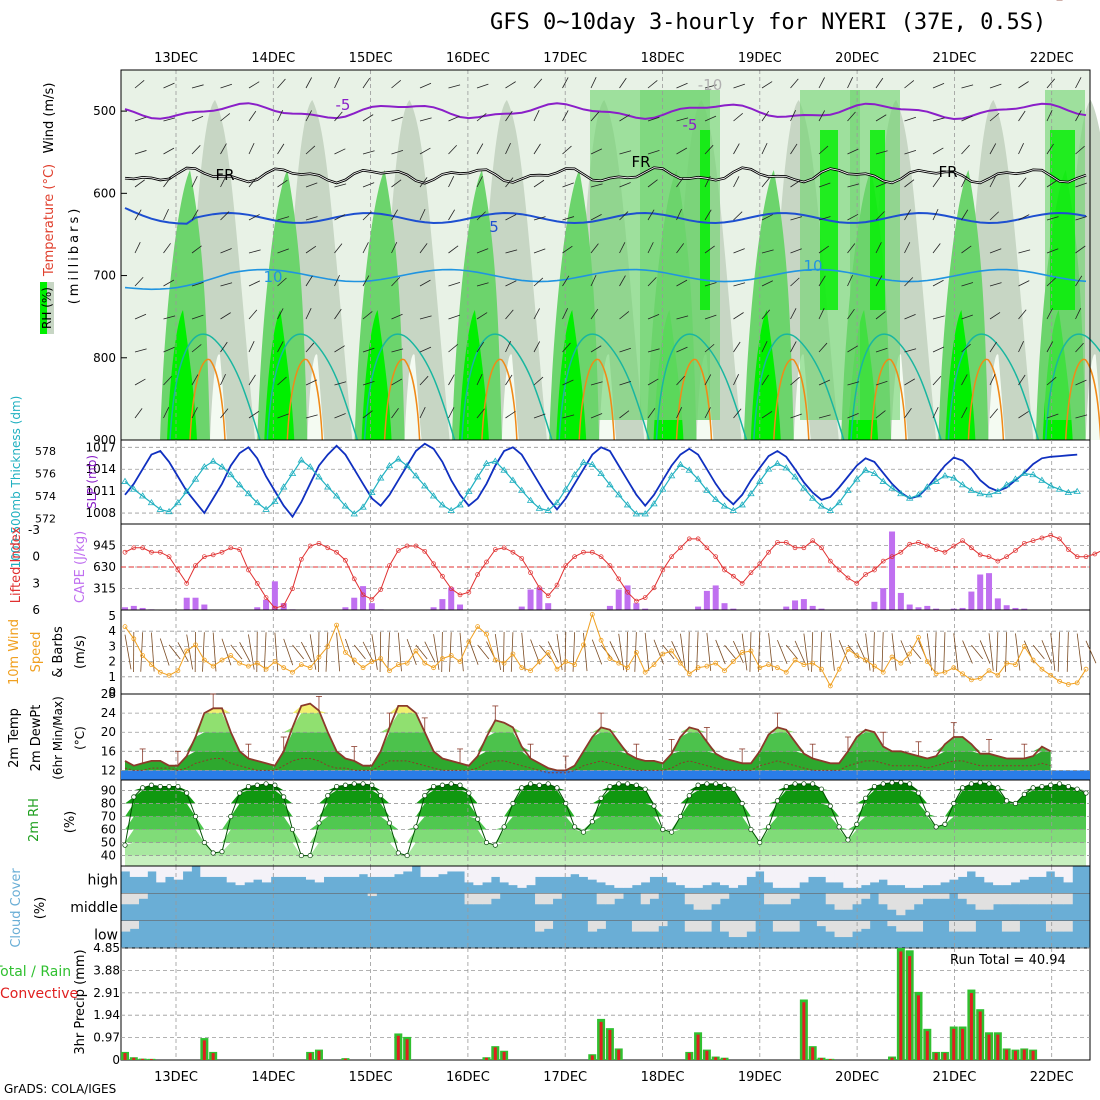 Image resolution: width=1100 pixels, height=1100 pixels. I want to click on thickness-tick-label: 574, so click(45, 496).